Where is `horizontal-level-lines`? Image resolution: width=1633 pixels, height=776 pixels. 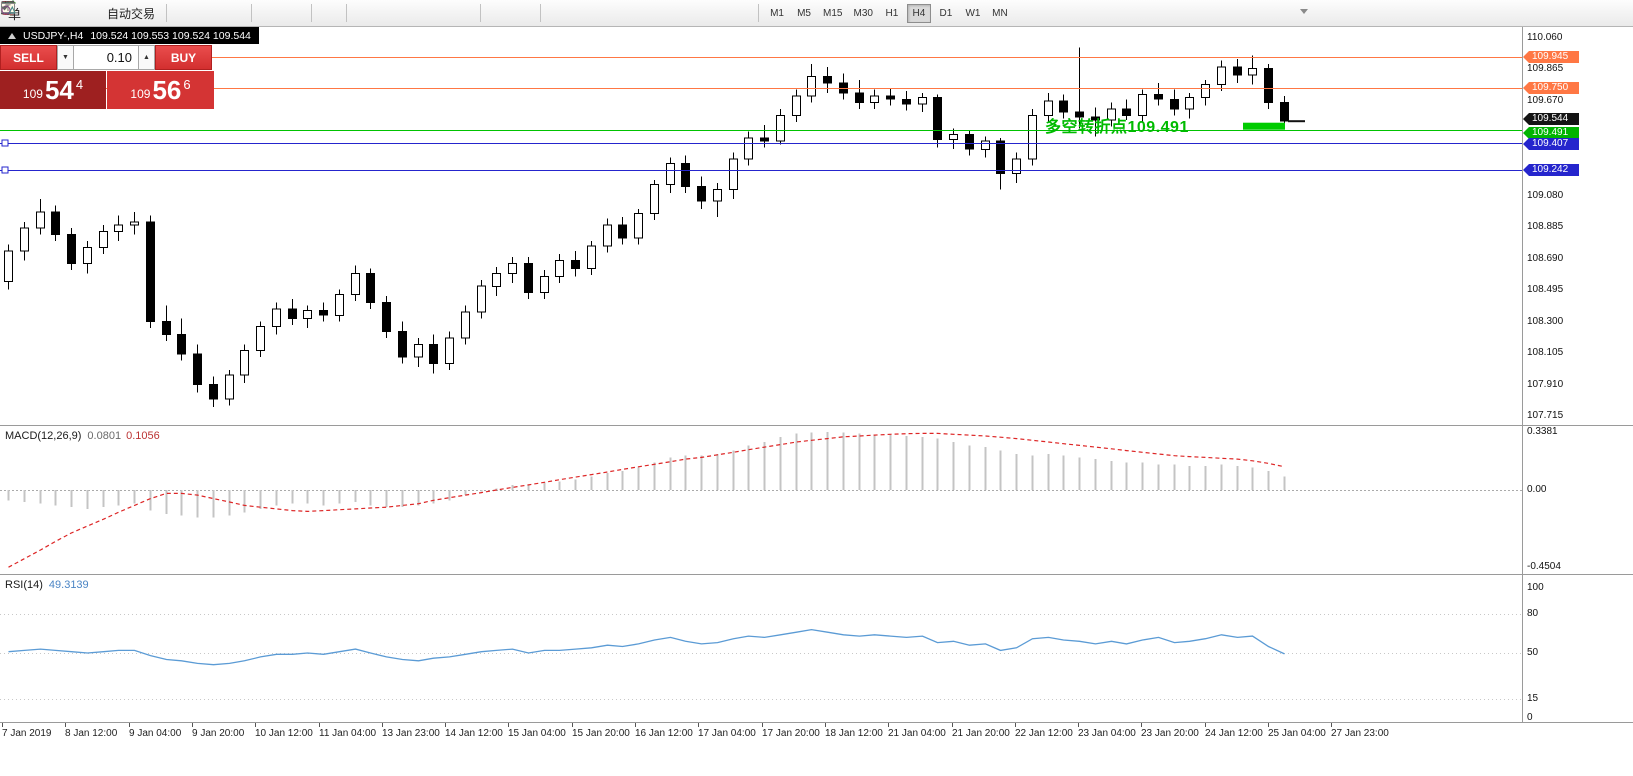 horizontal-level-lines is located at coordinates (761, 115).